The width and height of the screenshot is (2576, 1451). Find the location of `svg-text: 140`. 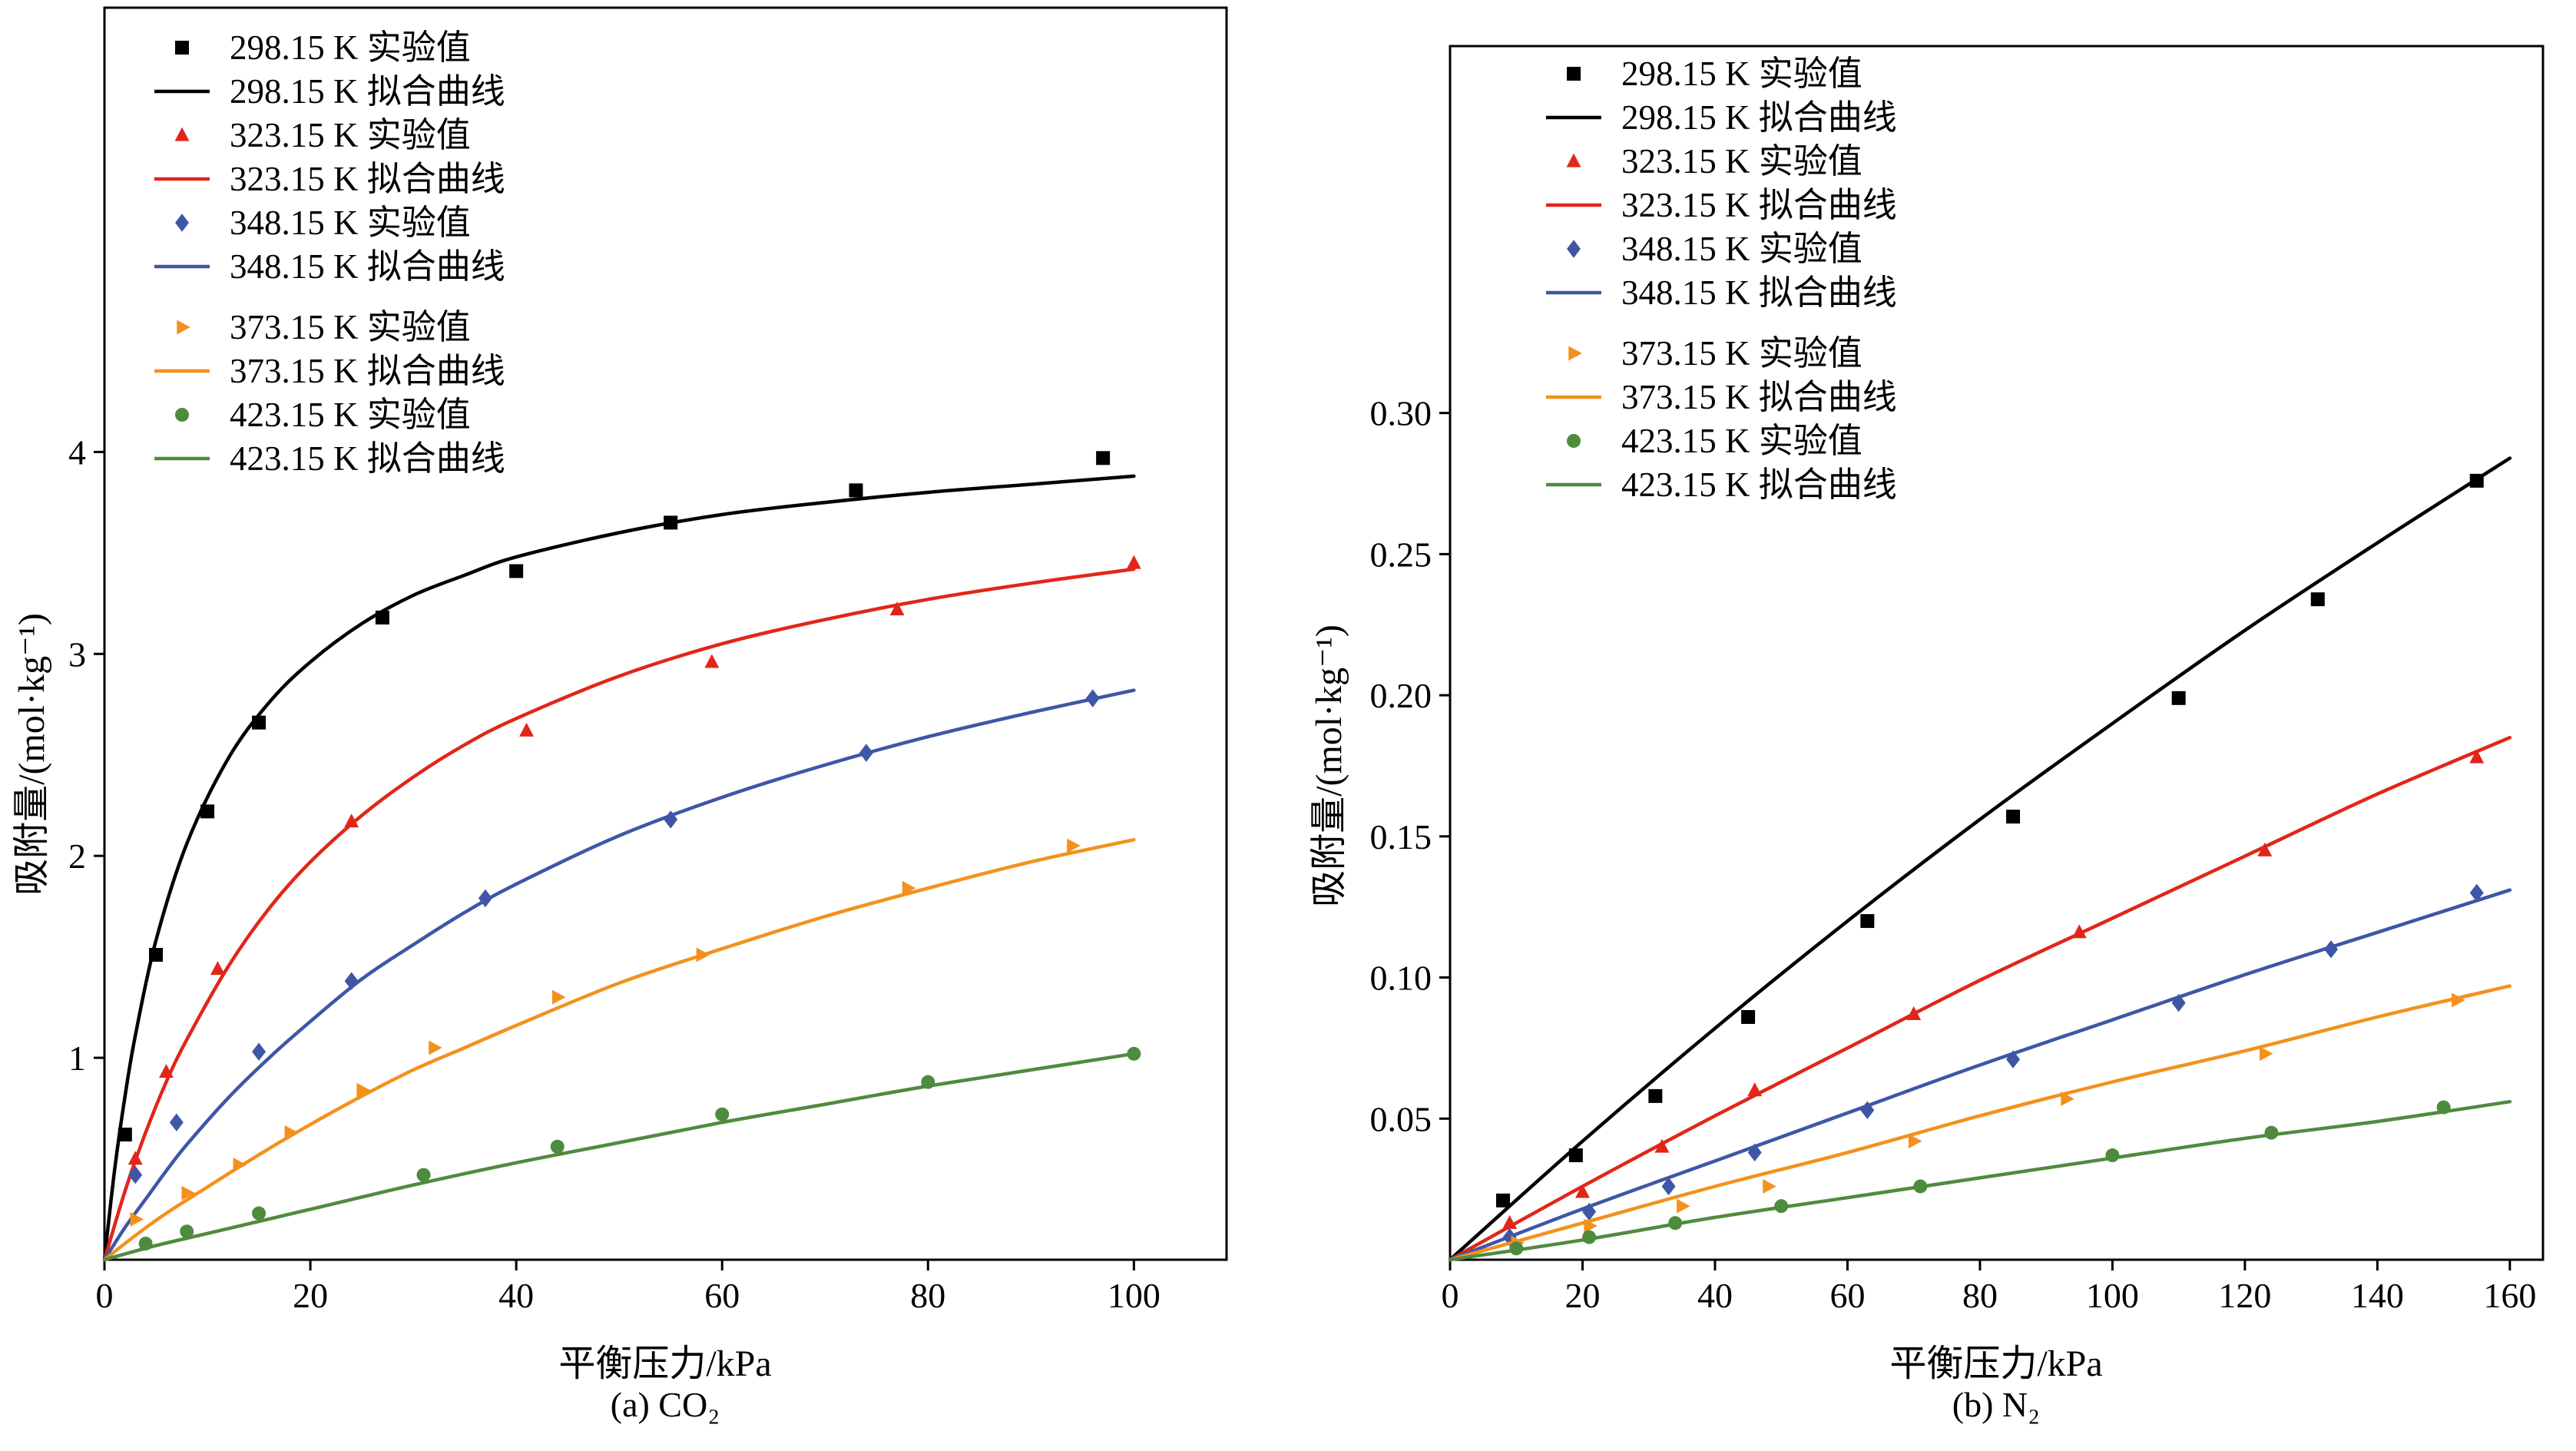

svg-text: 140 is located at coordinates (2377, 1295).